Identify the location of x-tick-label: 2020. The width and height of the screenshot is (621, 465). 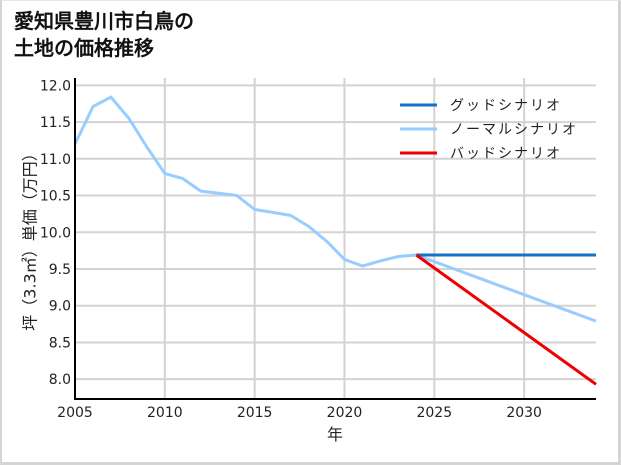
(345, 413).